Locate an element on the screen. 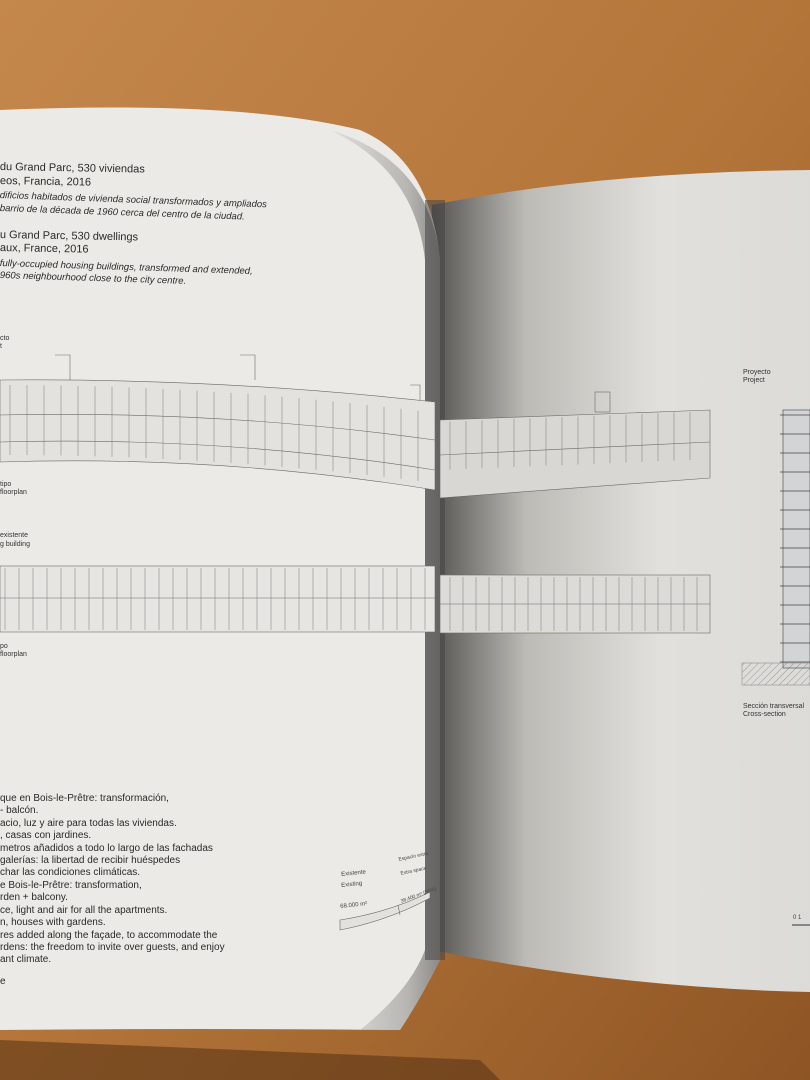  area-diagram is located at coordinates (385, 911).